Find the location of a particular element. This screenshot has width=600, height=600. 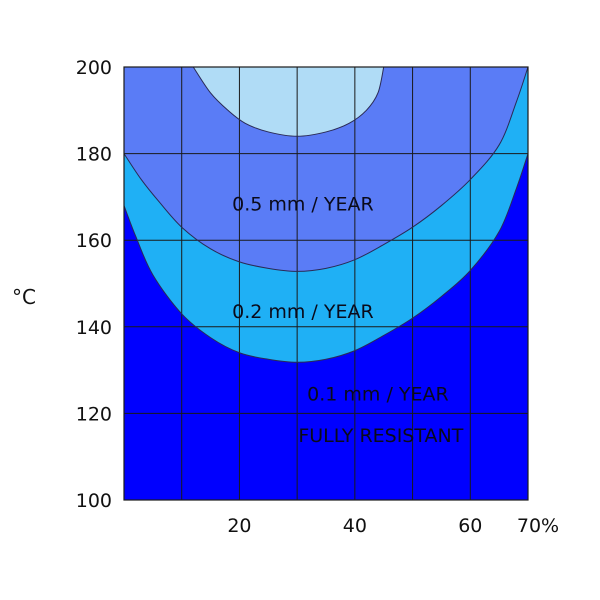

x-tick-label: 70% is located at coordinates (538, 526).